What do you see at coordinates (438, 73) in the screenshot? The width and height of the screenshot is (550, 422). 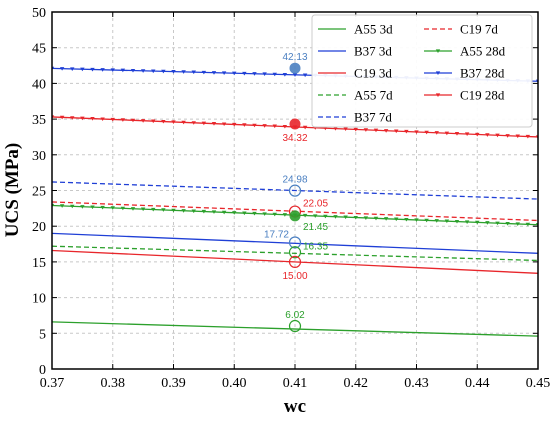 I see `legend-marker` at bounding box center [438, 73].